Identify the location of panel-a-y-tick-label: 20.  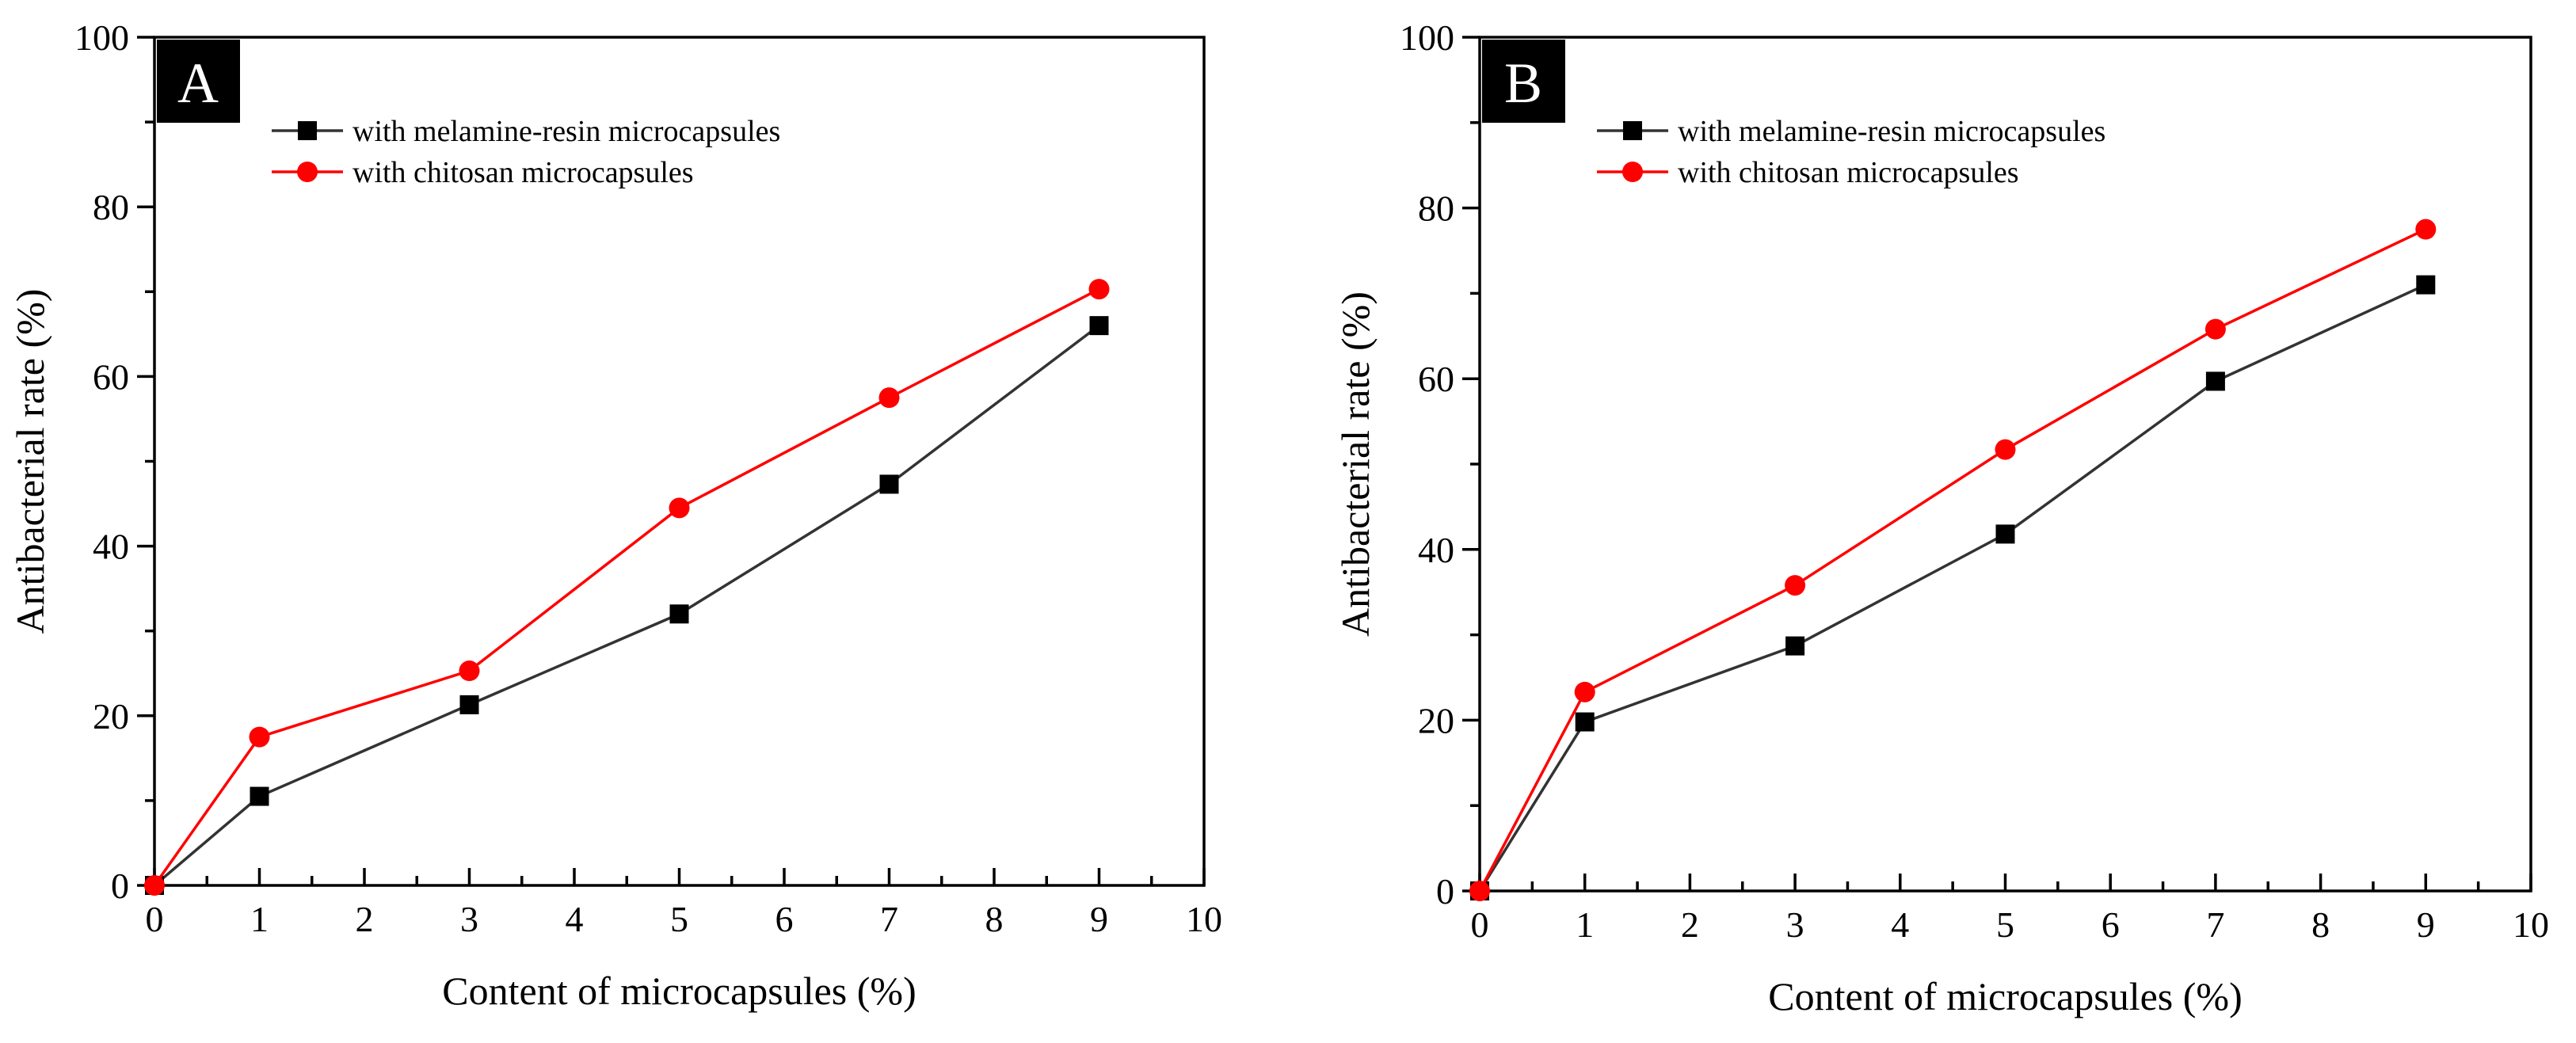
(111, 716).